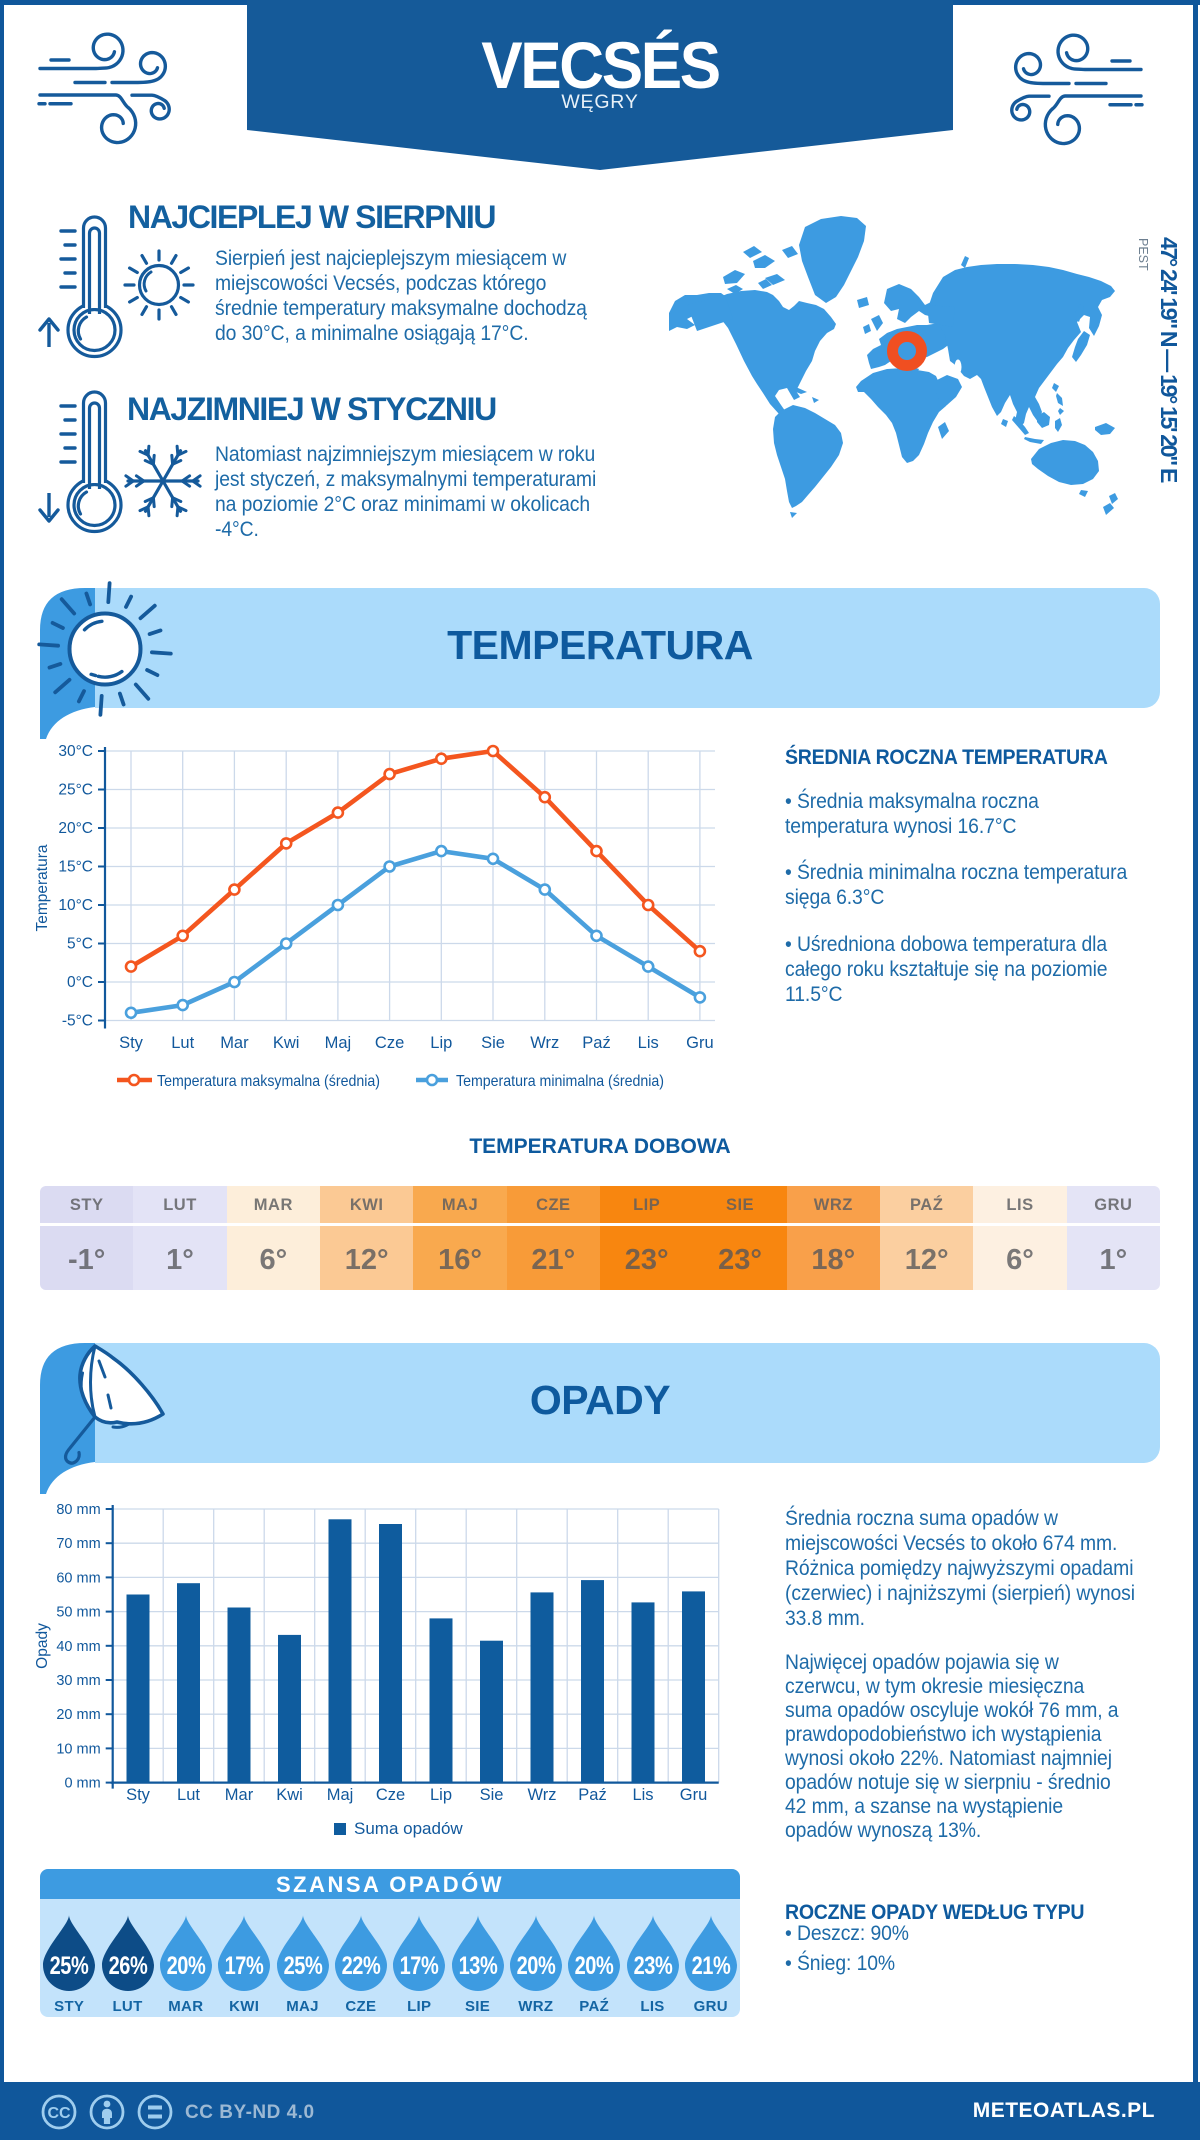 The height and width of the screenshot is (2140, 1200). What do you see at coordinates (78, 1715) in the screenshot?
I see `svg-text: 20 mm` at bounding box center [78, 1715].